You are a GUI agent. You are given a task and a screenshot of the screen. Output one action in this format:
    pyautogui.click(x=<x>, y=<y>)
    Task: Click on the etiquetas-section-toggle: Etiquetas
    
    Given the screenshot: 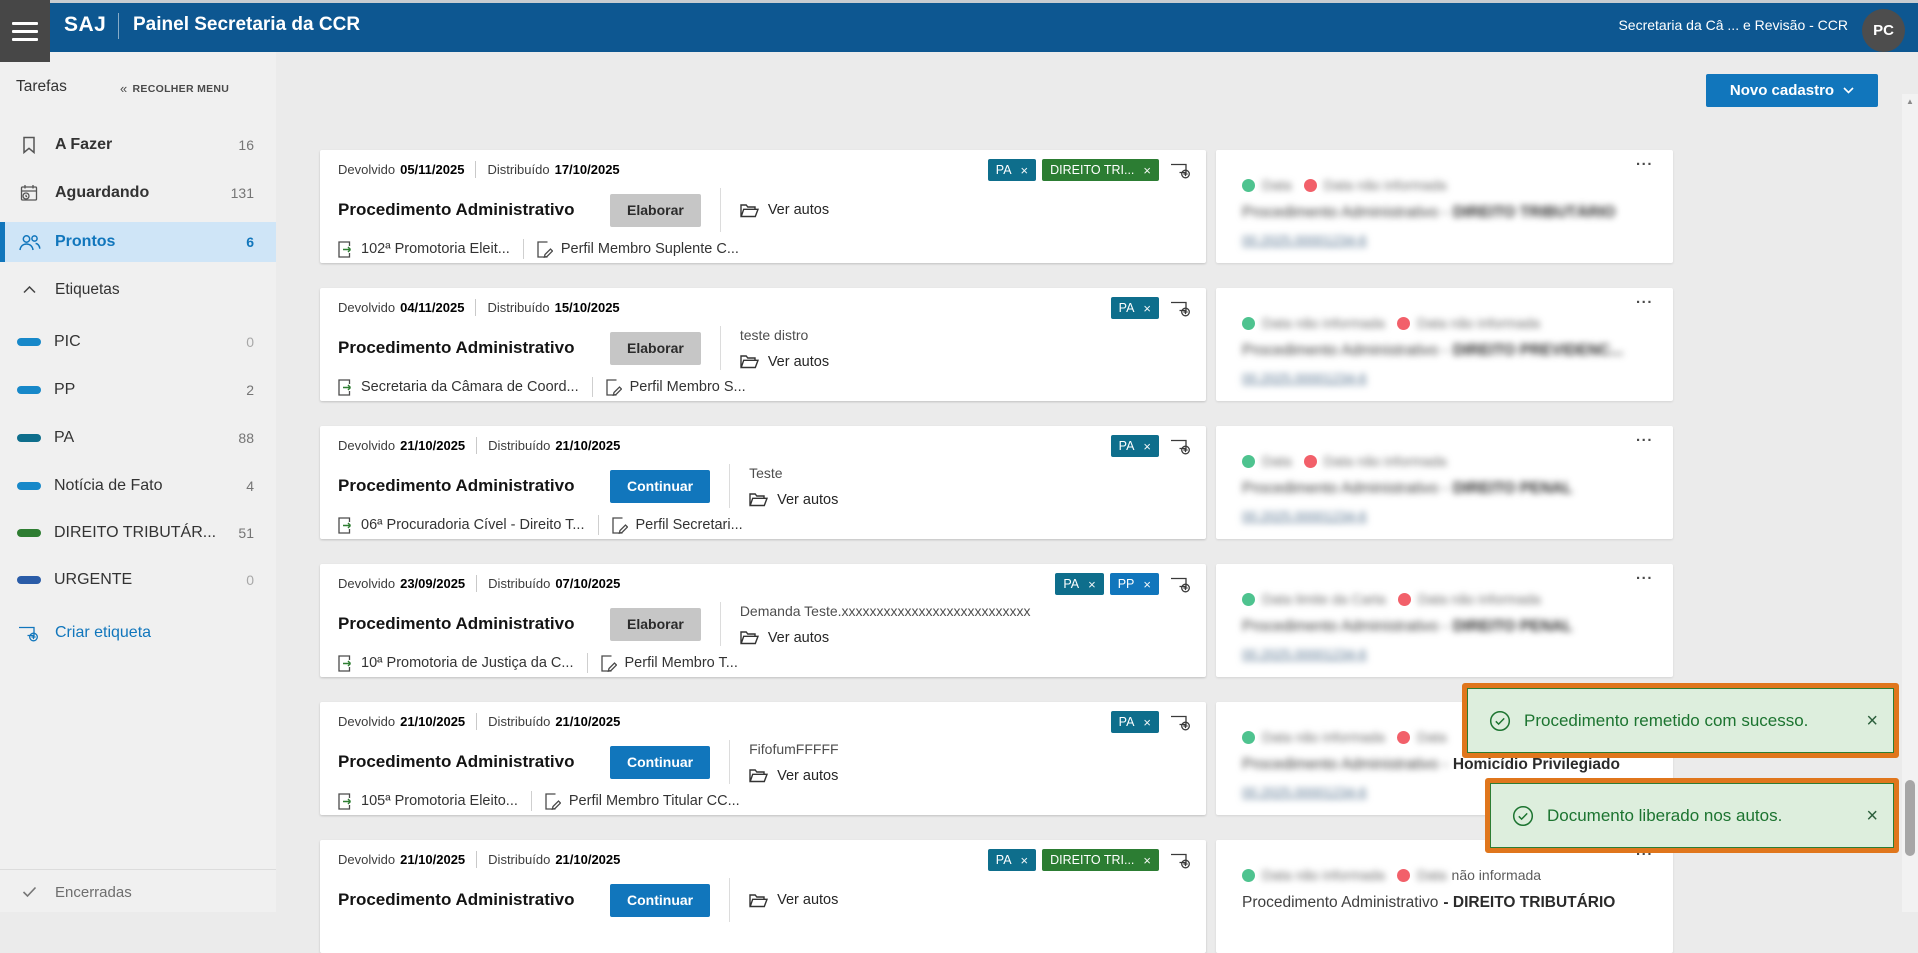 What is the action you would take?
    pyautogui.click(x=138, y=290)
    